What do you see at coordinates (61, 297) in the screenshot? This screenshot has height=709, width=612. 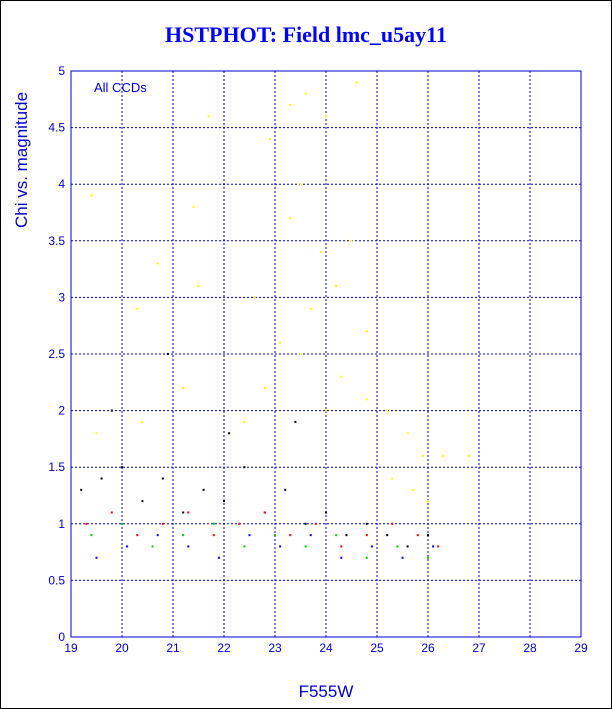 I see `y-tick-label: 3` at bounding box center [61, 297].